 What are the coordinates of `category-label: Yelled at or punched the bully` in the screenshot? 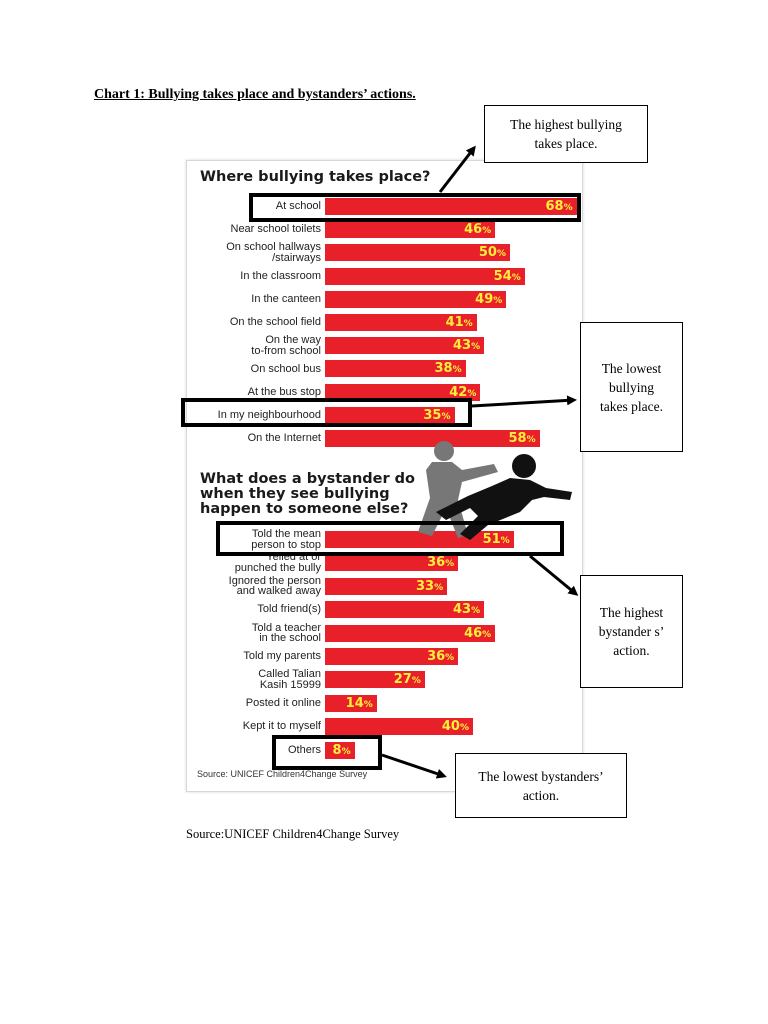 It's located at (277, 562).